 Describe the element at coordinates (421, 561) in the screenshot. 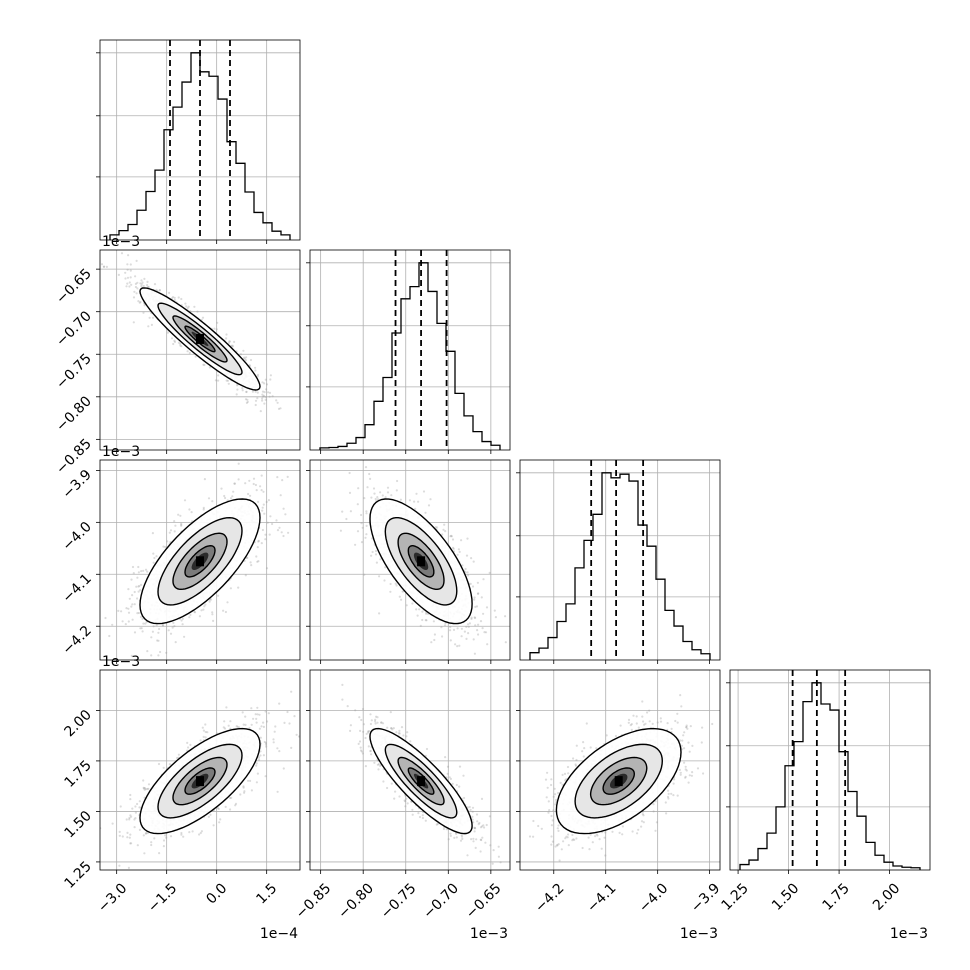

I see `density-peak` at that location.